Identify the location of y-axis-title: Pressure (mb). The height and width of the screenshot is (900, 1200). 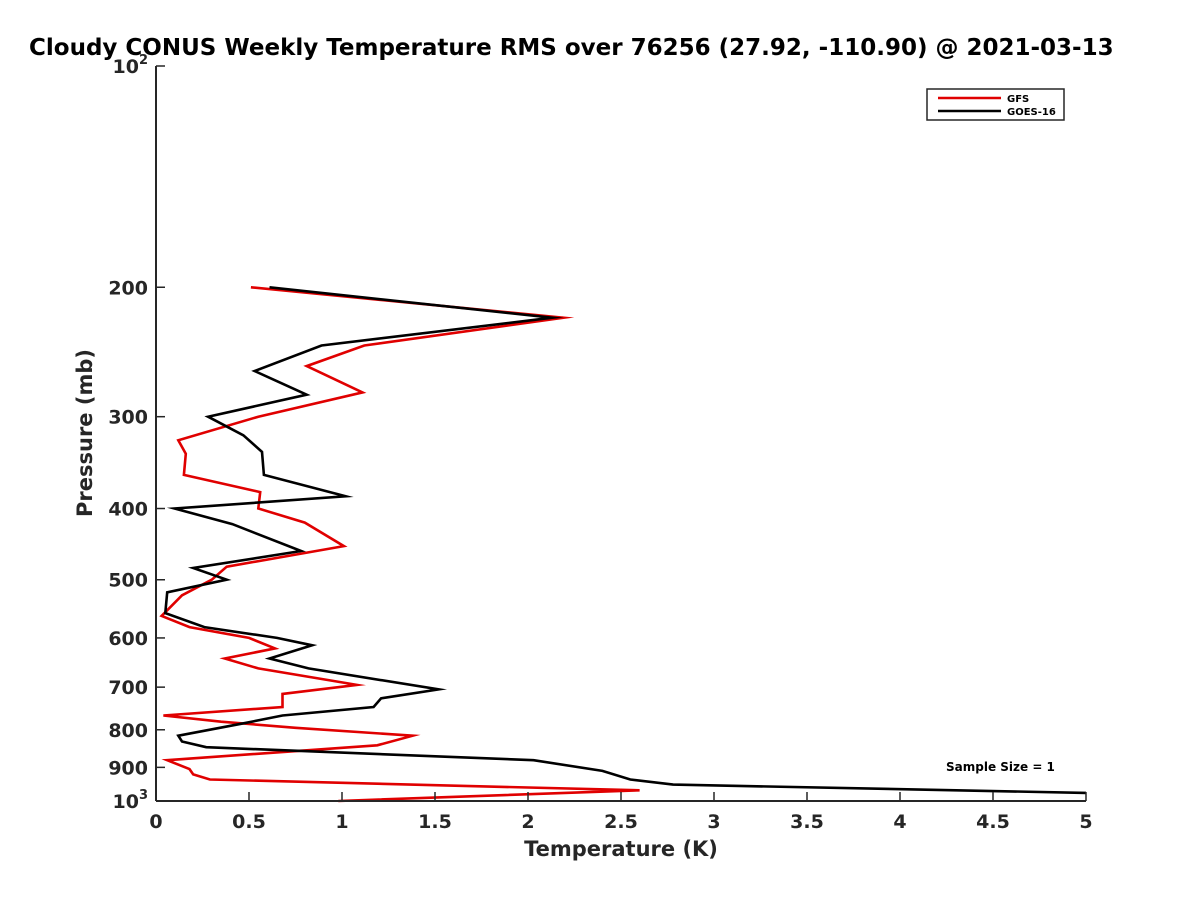
(85, 433).